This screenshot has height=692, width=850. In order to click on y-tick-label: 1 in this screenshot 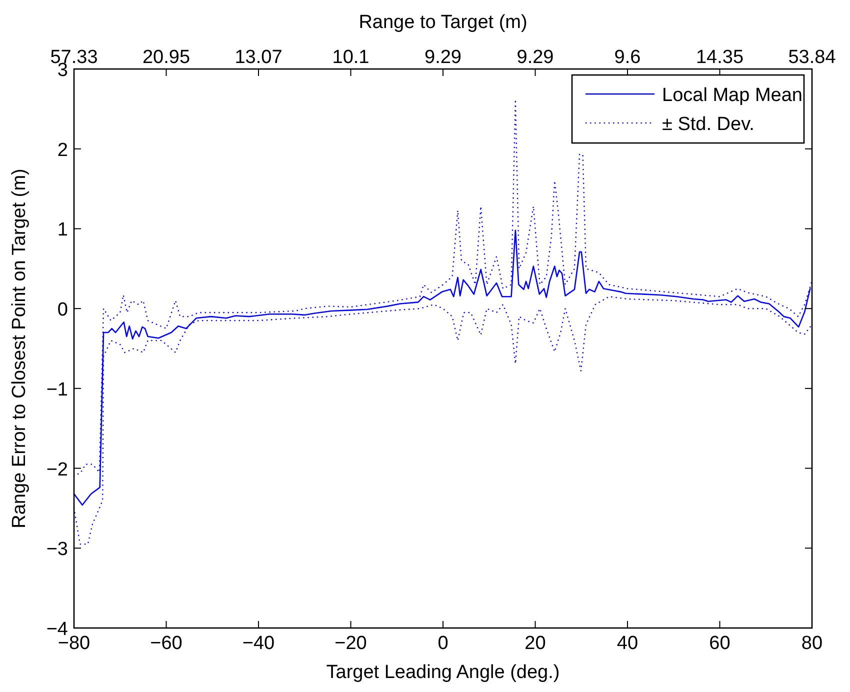, I will do `click(62, 230)`.